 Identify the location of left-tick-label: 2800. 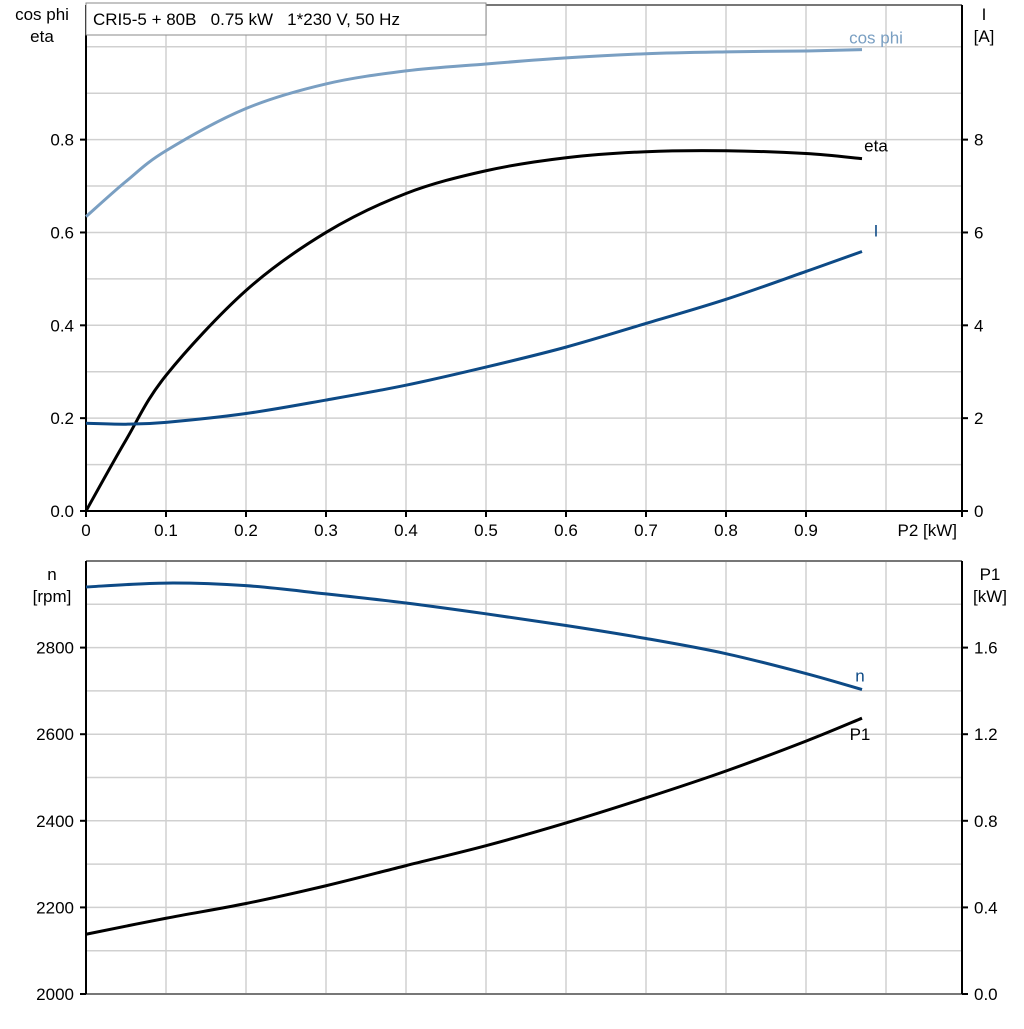
(55, 648).